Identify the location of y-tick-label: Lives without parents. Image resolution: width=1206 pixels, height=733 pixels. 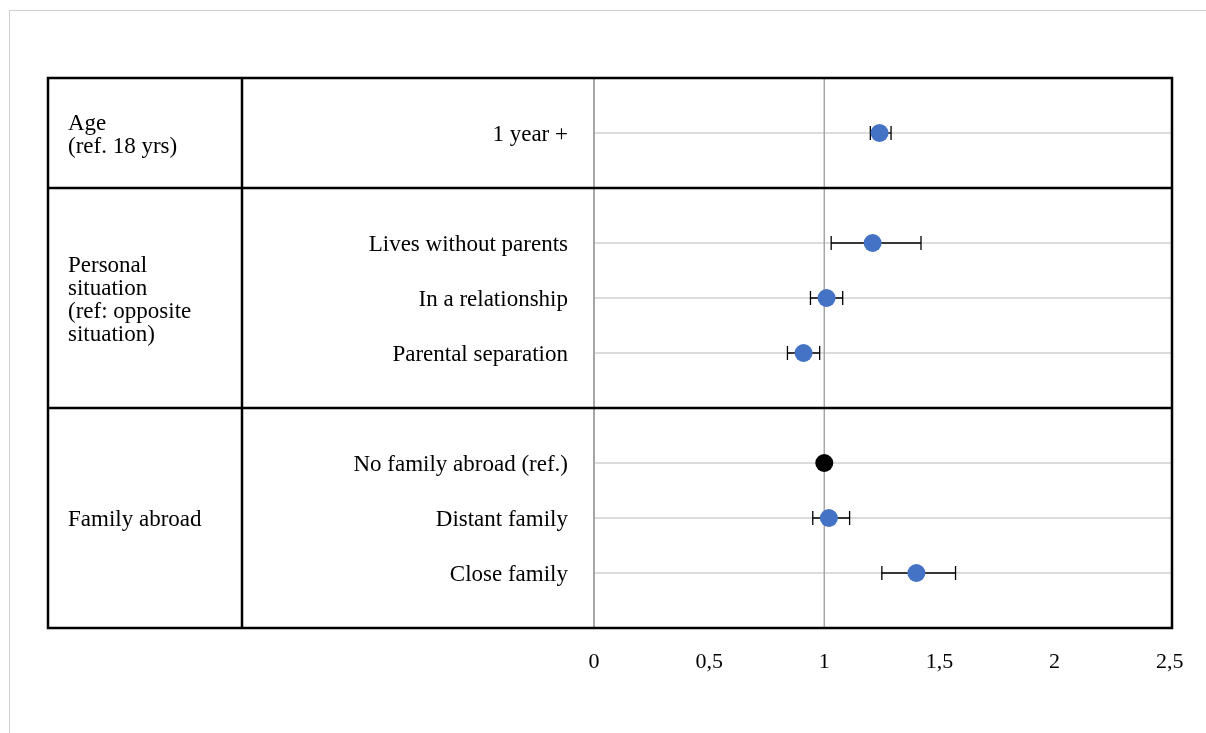
(468, 243).